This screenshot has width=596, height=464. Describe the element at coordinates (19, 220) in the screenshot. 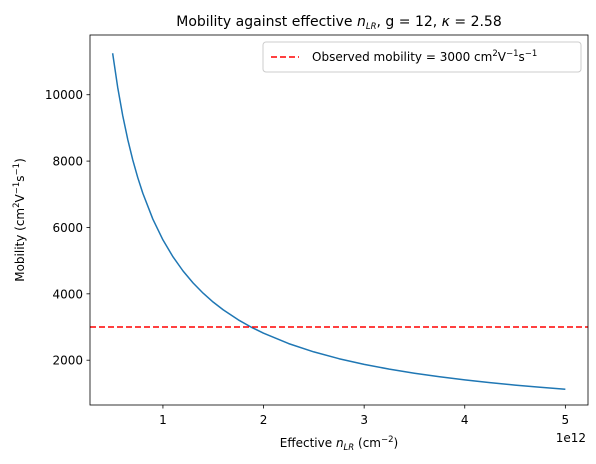

I see `y-axis-label: Mobility (cm2V−1s−1)` at that location.